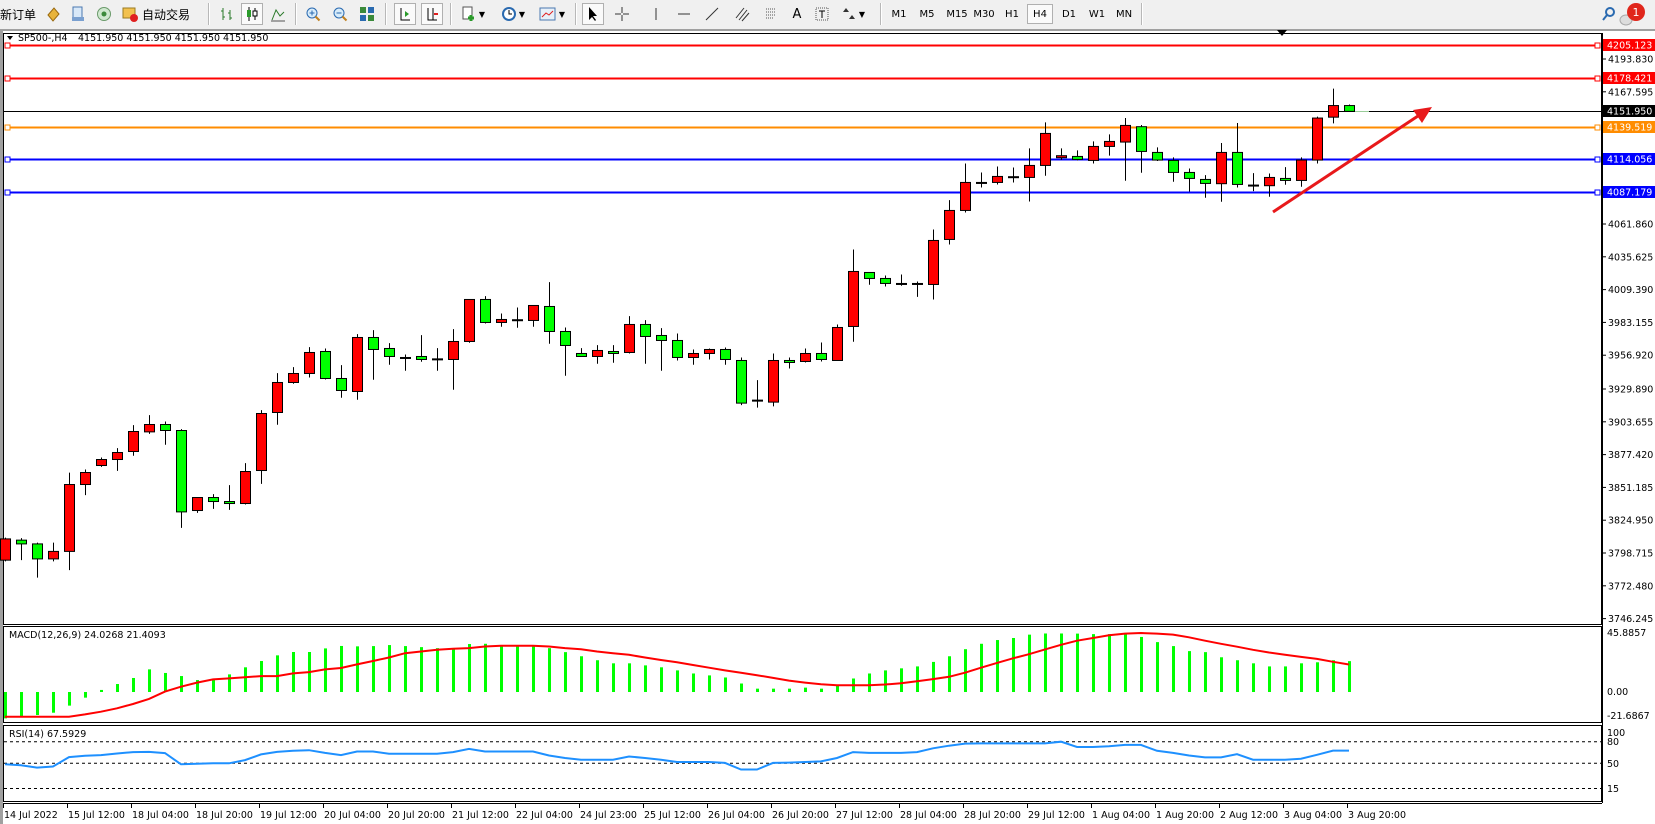 The height and width of the screenshot is (824, 1655). Describe the element at coordinates (513, 14) in the screenshot. I see `periods-button: ▼` at that location.